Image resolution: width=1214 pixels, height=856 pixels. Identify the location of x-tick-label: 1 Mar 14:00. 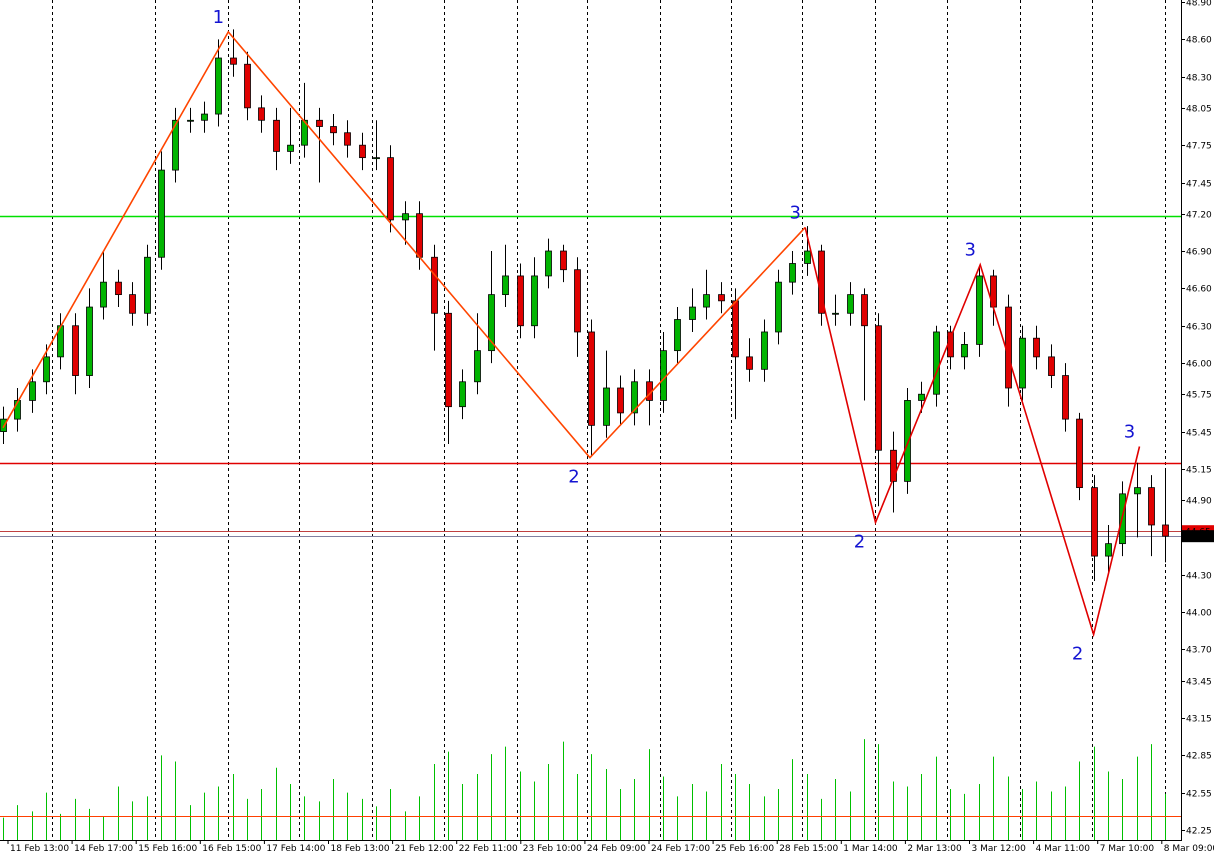
(870, 849).